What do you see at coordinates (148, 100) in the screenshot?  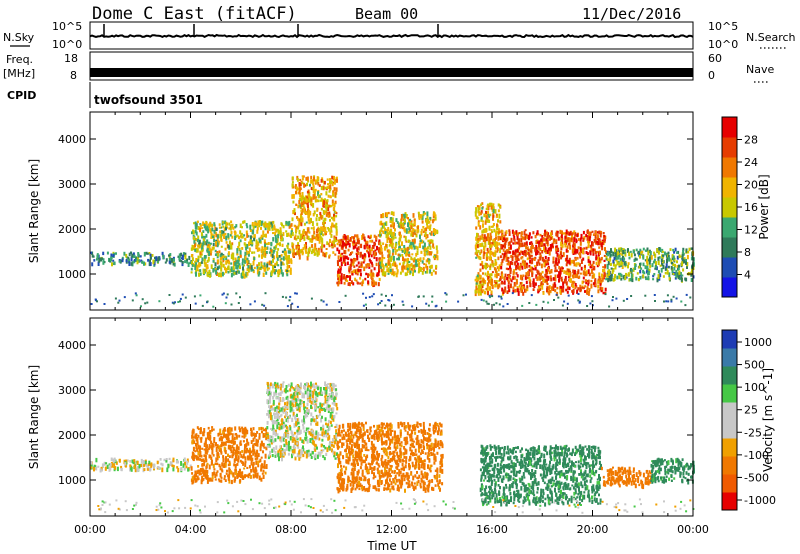 I see `cpid-value: twofsound 3501` at bounding box center [148, 100].